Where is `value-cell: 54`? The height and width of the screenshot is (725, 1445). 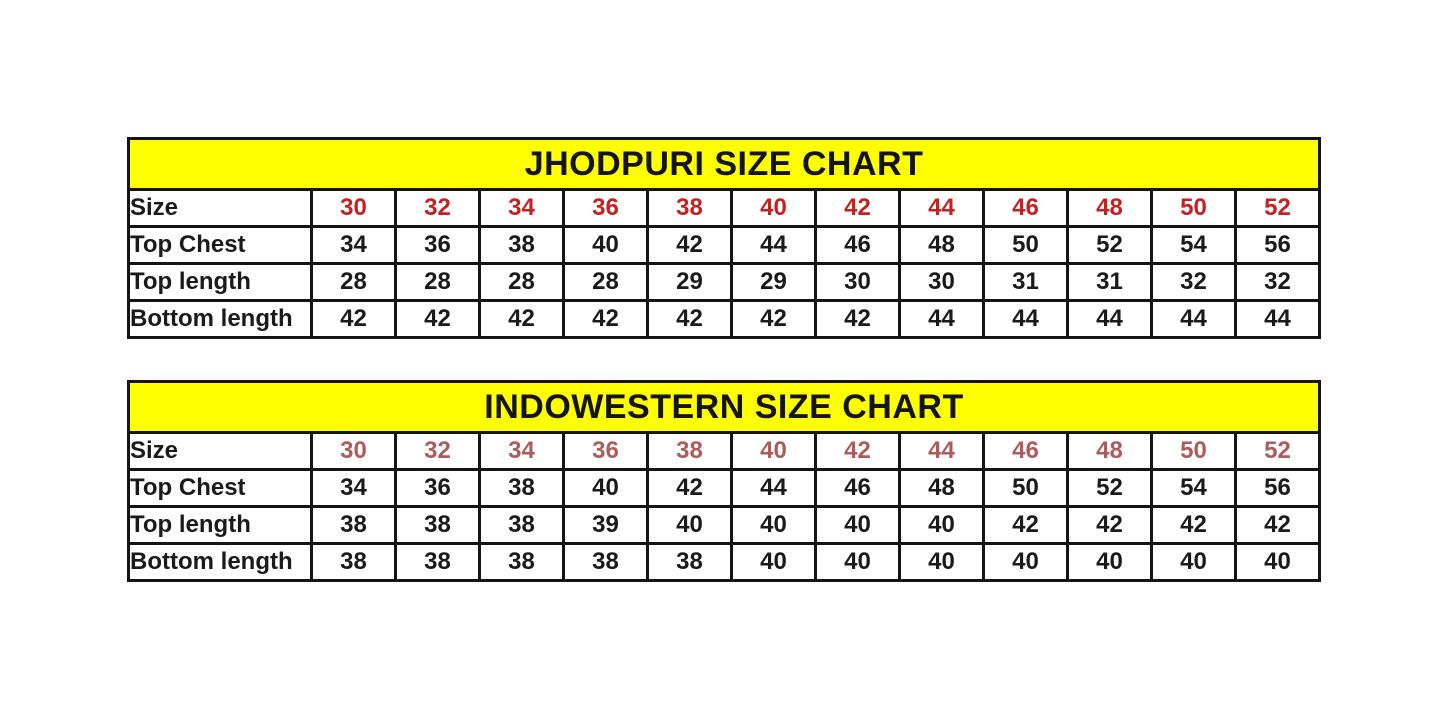
value-cell: 54 is located at coordinates (1193, 245).